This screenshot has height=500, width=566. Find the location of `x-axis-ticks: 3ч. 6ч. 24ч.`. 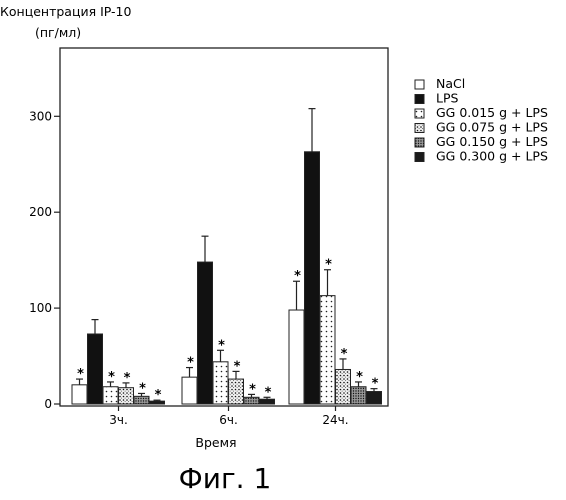

x-axis-ticks: 3ч. 6ч. 24ч. is located at coordinates (228, 416).